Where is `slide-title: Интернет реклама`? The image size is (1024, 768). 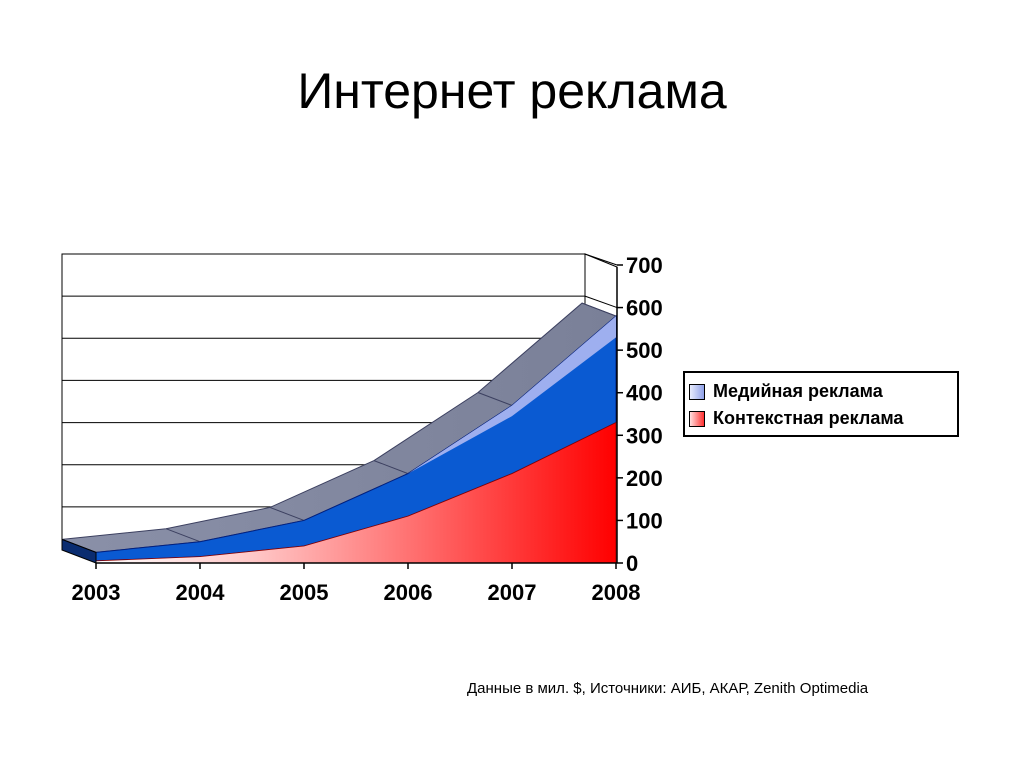 slide-title: Интернет реклама is located at coordinates (512, 91).